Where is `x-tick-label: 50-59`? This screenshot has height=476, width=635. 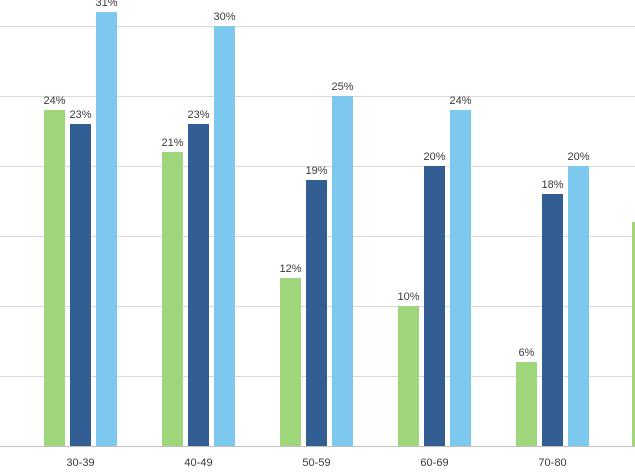
x-tick-label: 50-59 is located at coordinates (316, 463).